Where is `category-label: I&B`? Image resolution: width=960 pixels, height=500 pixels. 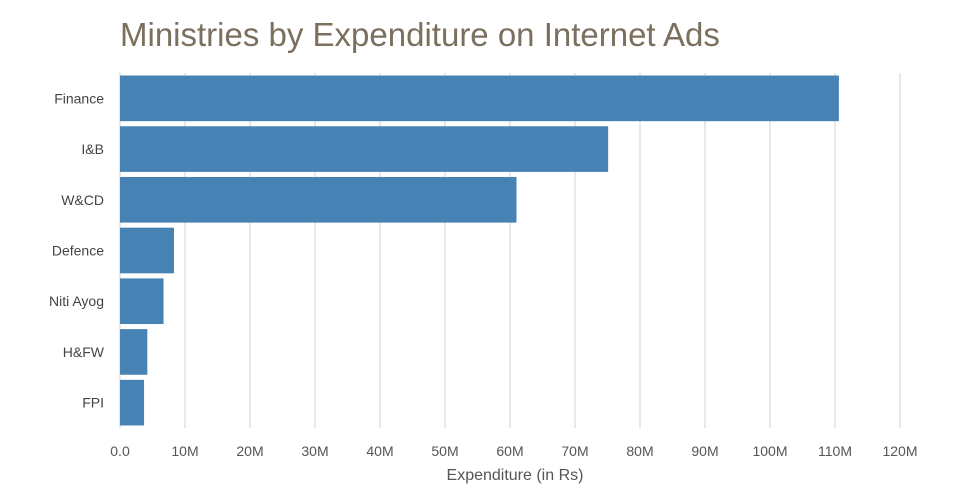
category-label: I&B is located at coordinates (92, 149).